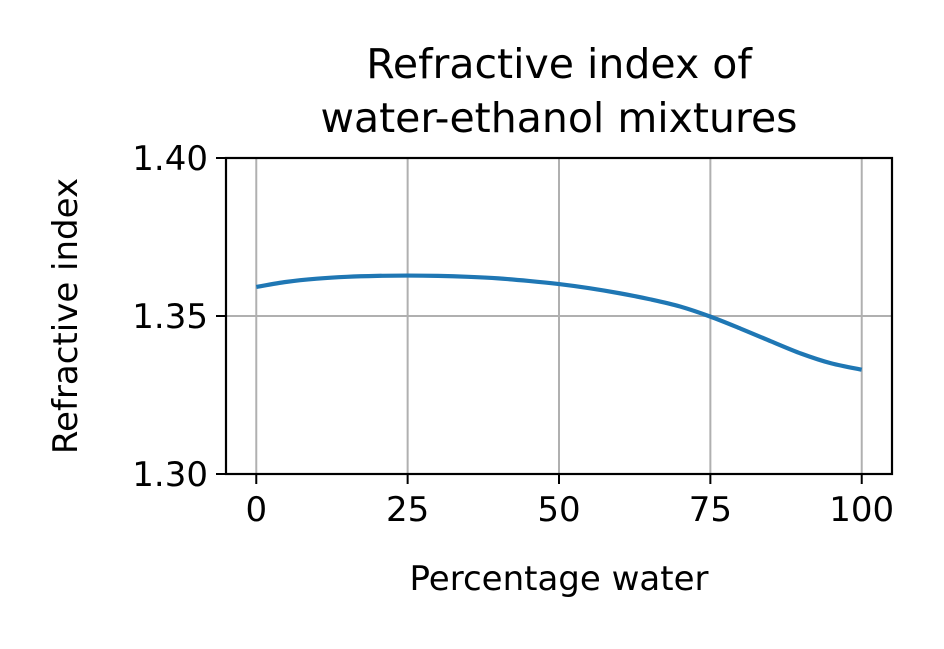 The width and height of the screenshot is (944, 649). I want to click on x-tick-label: 0, so click(256, 510).